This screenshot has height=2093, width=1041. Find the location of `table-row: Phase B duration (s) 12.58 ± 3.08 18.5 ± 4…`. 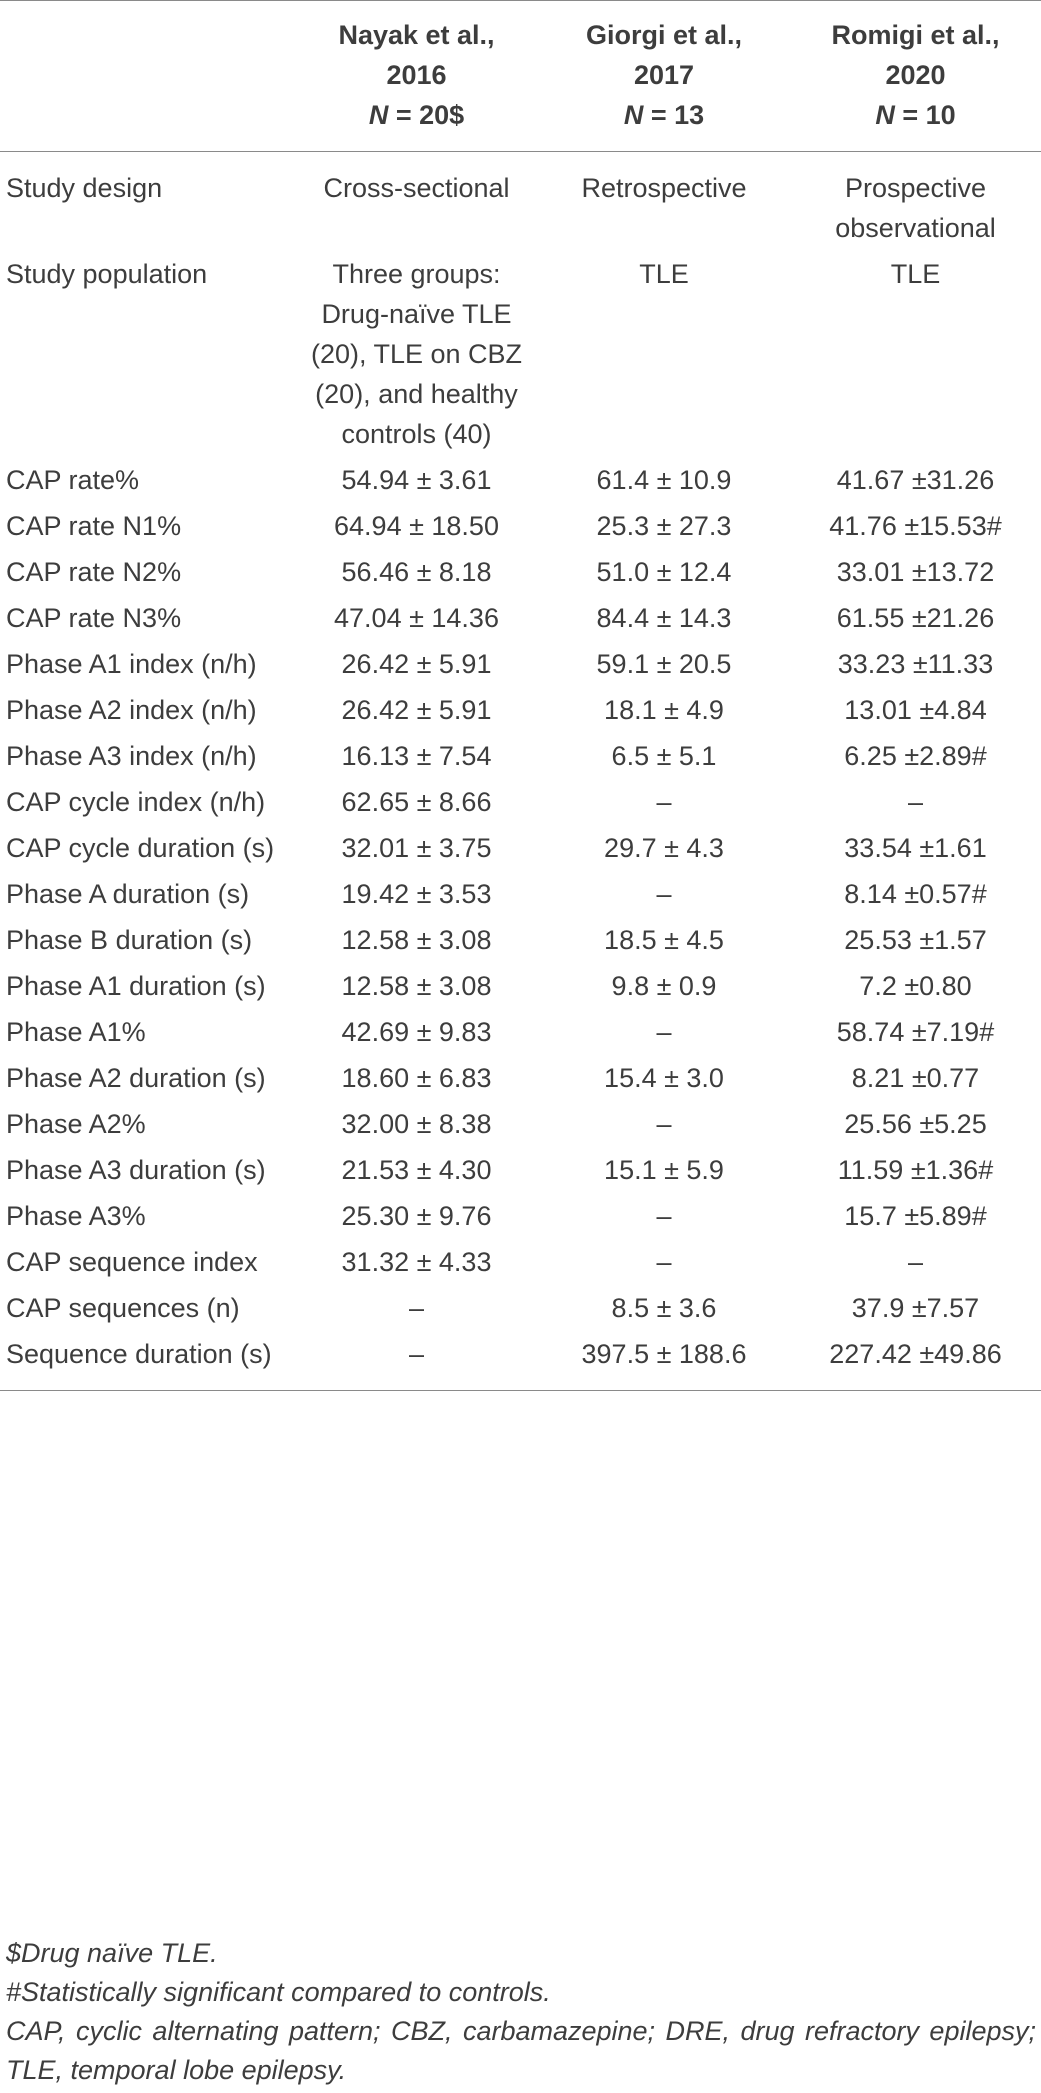

table-row: Phase B duration (s) 12.58 ± 3.08 18.5 ± 4… is located at coordinates (520, 940).